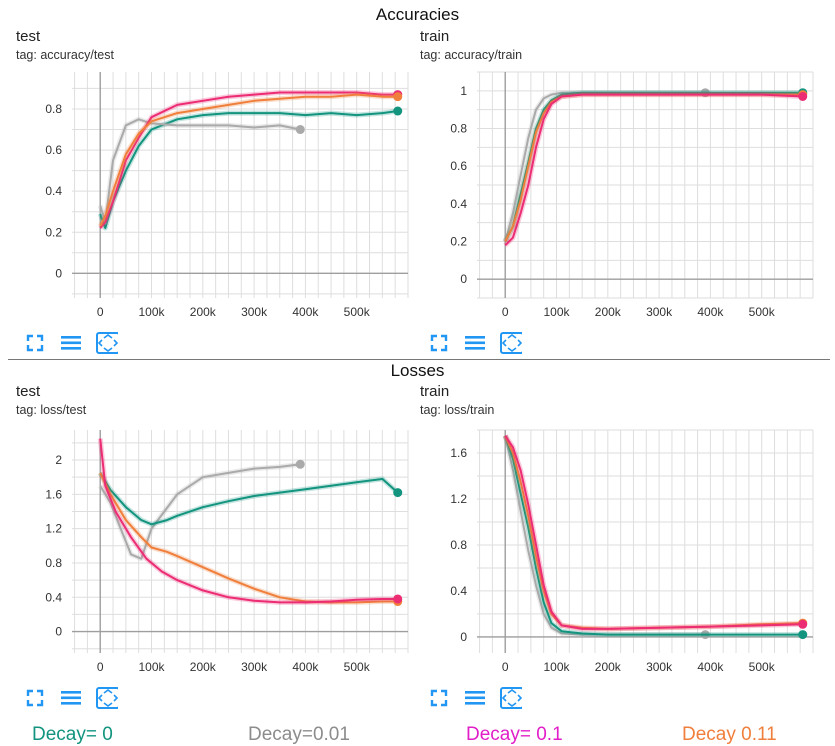 The width and height of the screenshot is (835, 746). I want to click on chart-loss-train: 0 0.4 0.8 1.2 1.6 0 100k 200k 300k 400k 500k, so click(632, 551).